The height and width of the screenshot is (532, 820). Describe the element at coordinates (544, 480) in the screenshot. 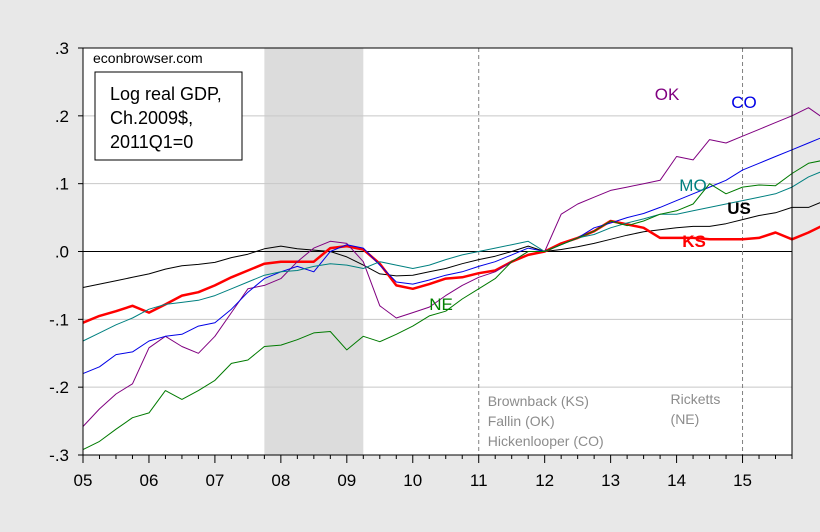

I see `x-tick-label: 12` at that location.